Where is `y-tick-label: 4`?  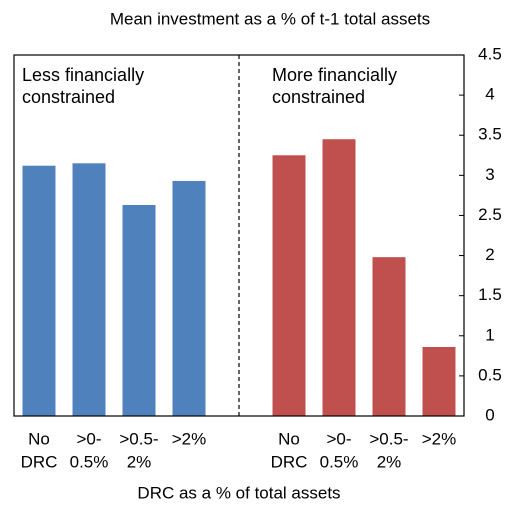 y-tick-label: 4 is located at coordinates (489, 94).